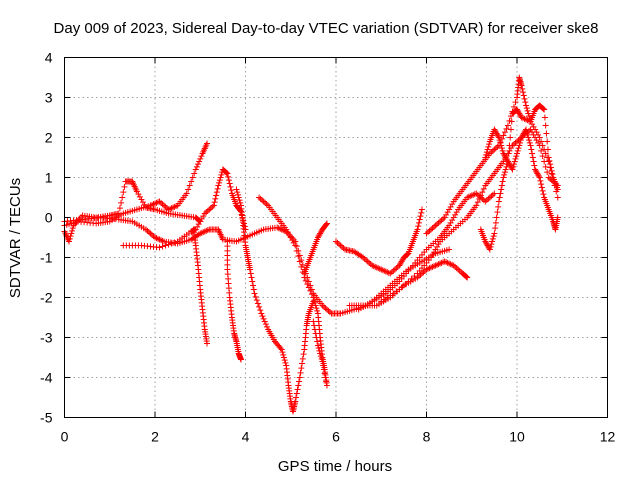 This screenshot has height=480, width=640. What do you see at coordinates (46, 238) in the screenshot?
I see `y-tick-labels: -5 -4 -3 -2 -1 0 1 2 3 4` at bounding box center [46, 238].